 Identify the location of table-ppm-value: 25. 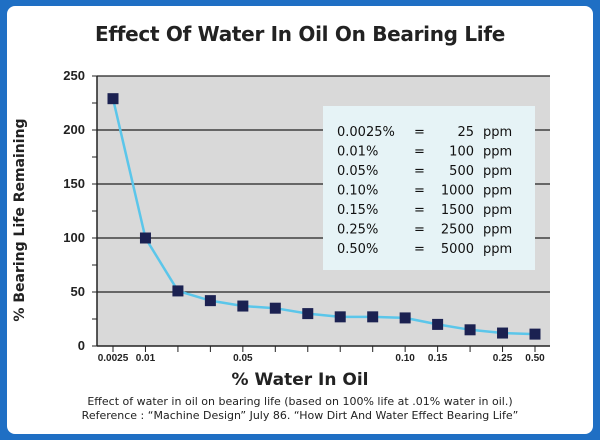
(465, 132).